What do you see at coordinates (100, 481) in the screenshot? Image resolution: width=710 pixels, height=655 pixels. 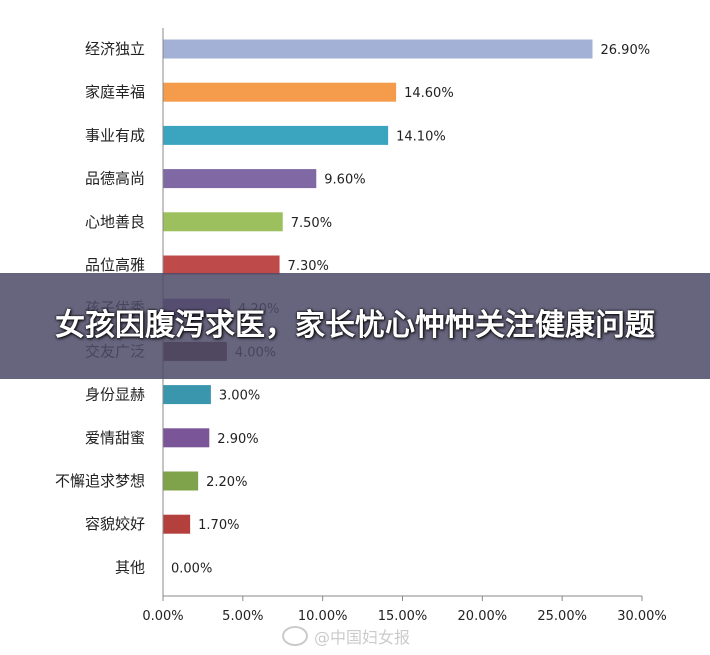 I see `category-label: 不懈追求梦想` at bounding box center [100, 481].